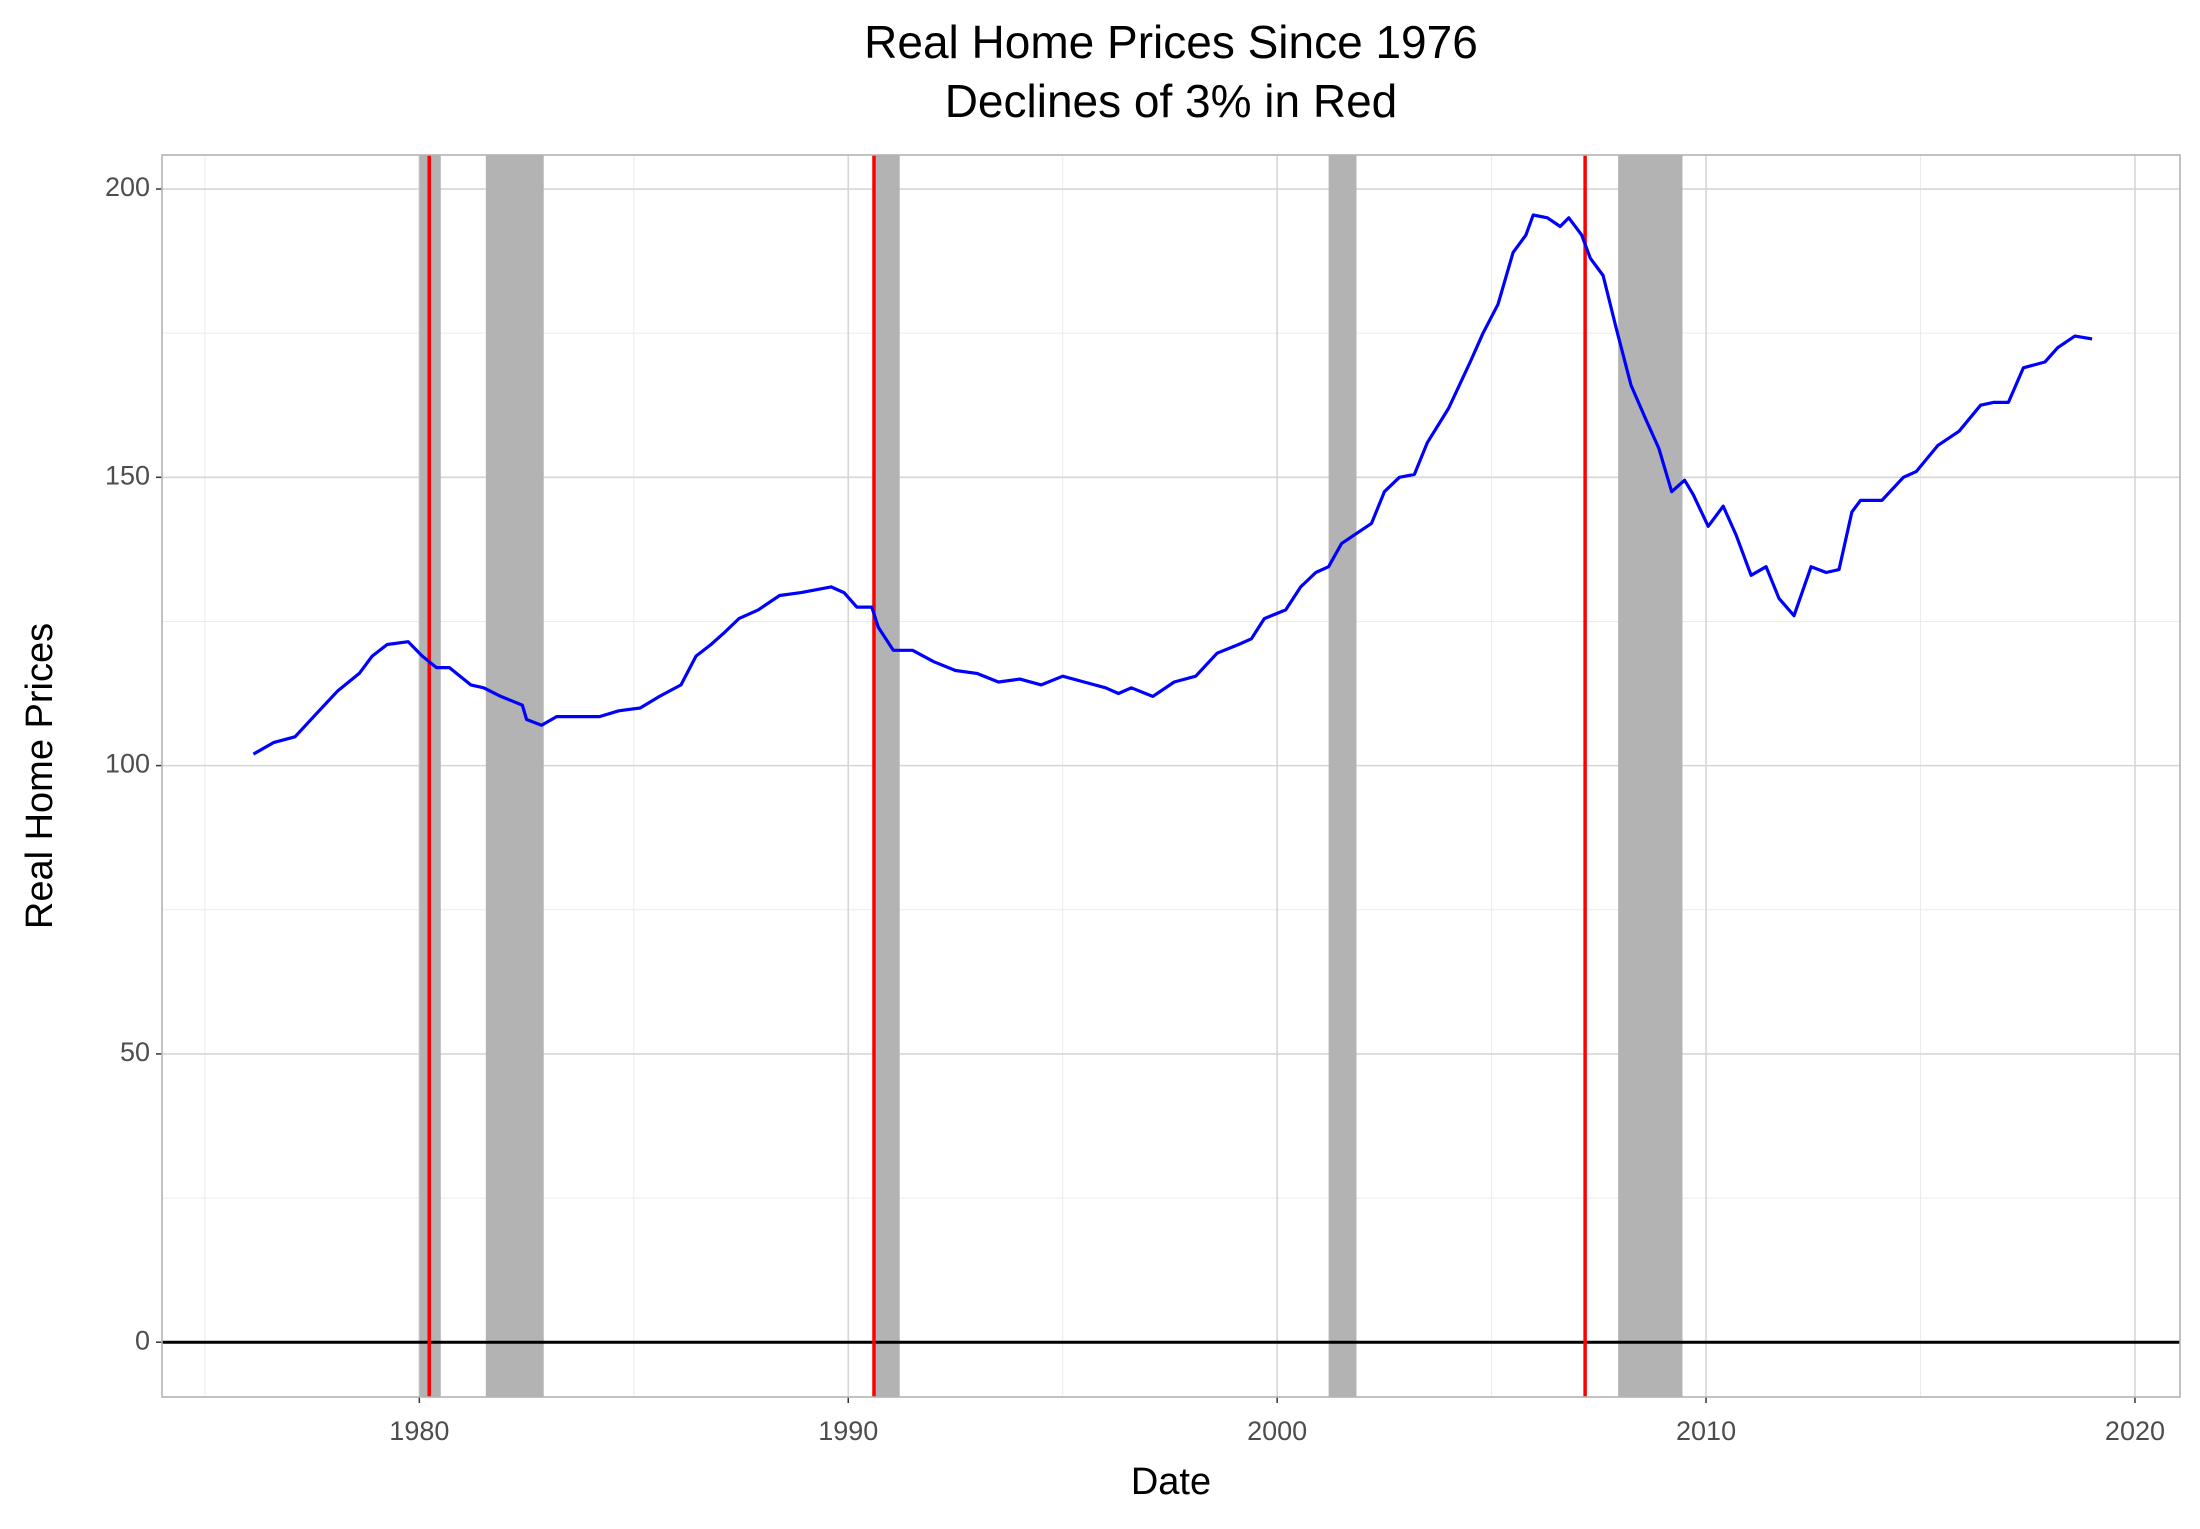 This screenshot has width=2200, height=1529. What do you see at coordinates (1277, 1431) in the screenshot?
I see `x-tick-label: 2000` at bounding box center [1277, 1431].